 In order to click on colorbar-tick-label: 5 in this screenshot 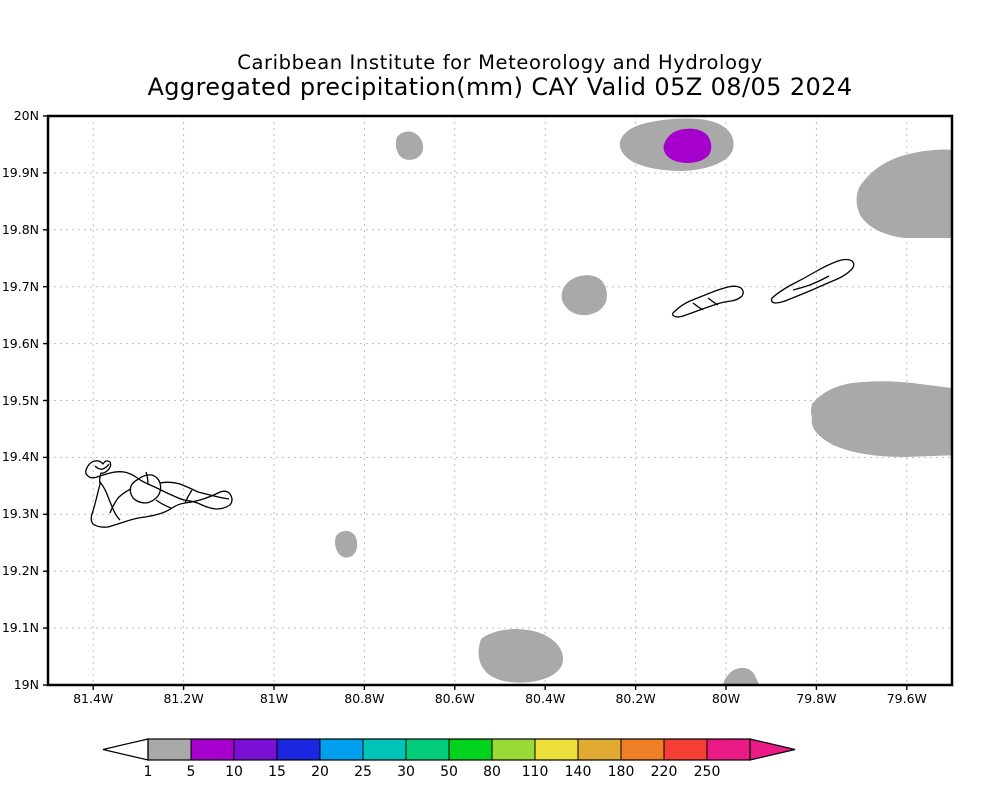, I will do `click(191, 772)`.